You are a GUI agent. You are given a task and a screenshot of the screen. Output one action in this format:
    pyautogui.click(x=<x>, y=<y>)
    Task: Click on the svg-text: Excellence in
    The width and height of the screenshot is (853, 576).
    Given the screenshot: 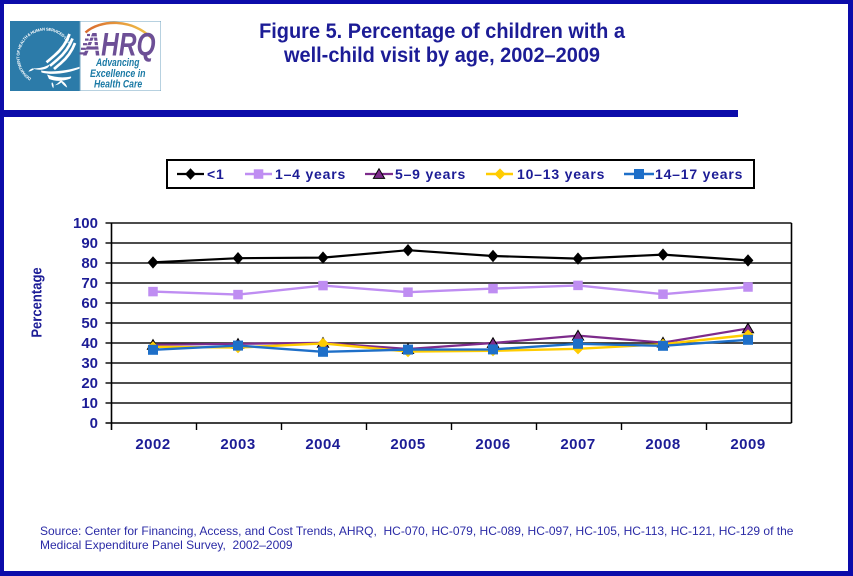 What is the action you would take?
    pyautogui.click(x=118, y=74)
    